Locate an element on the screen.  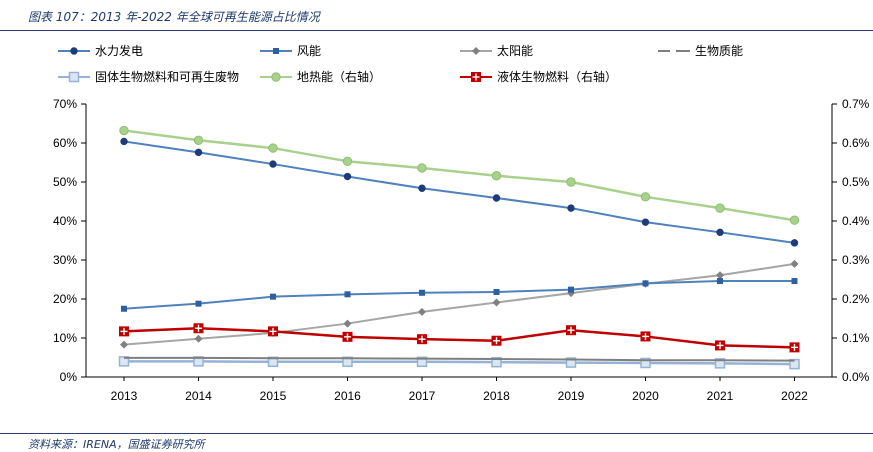
x-tick-label: 2016 is located at coordinates (347, 396).